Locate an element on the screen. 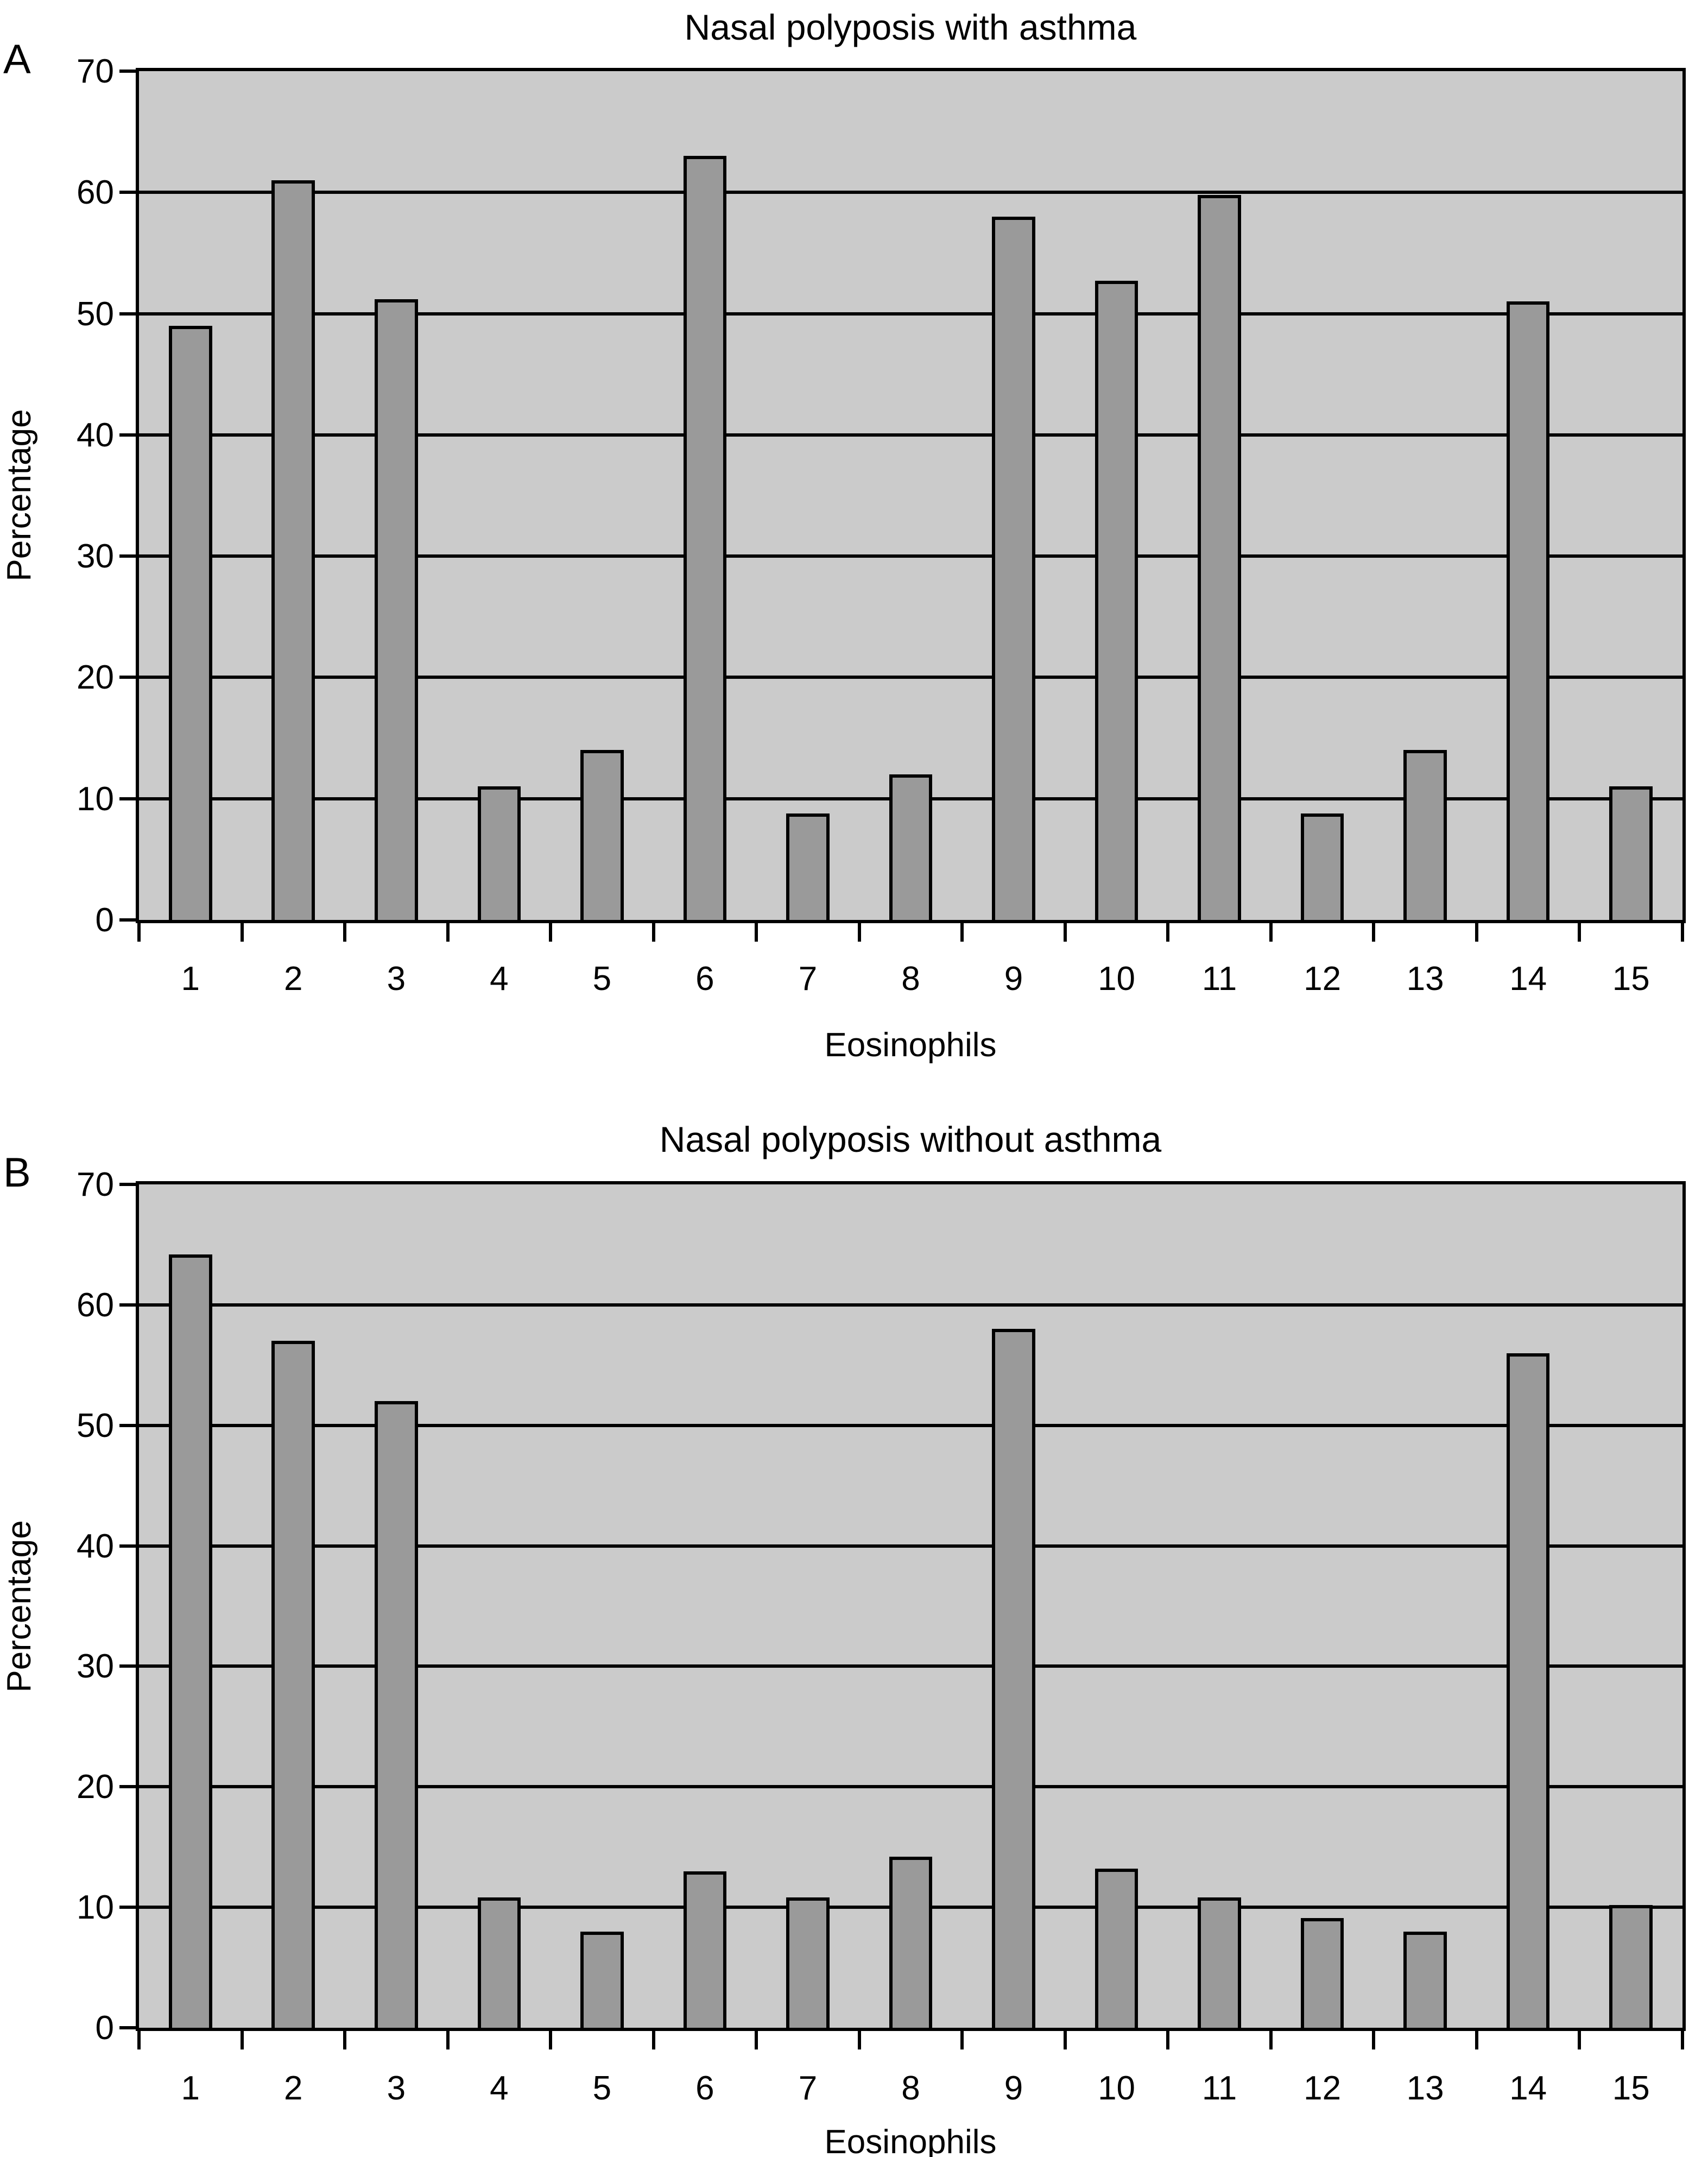  x-axis-title-a: Eosinophils is located at coordinates (910, 1045).